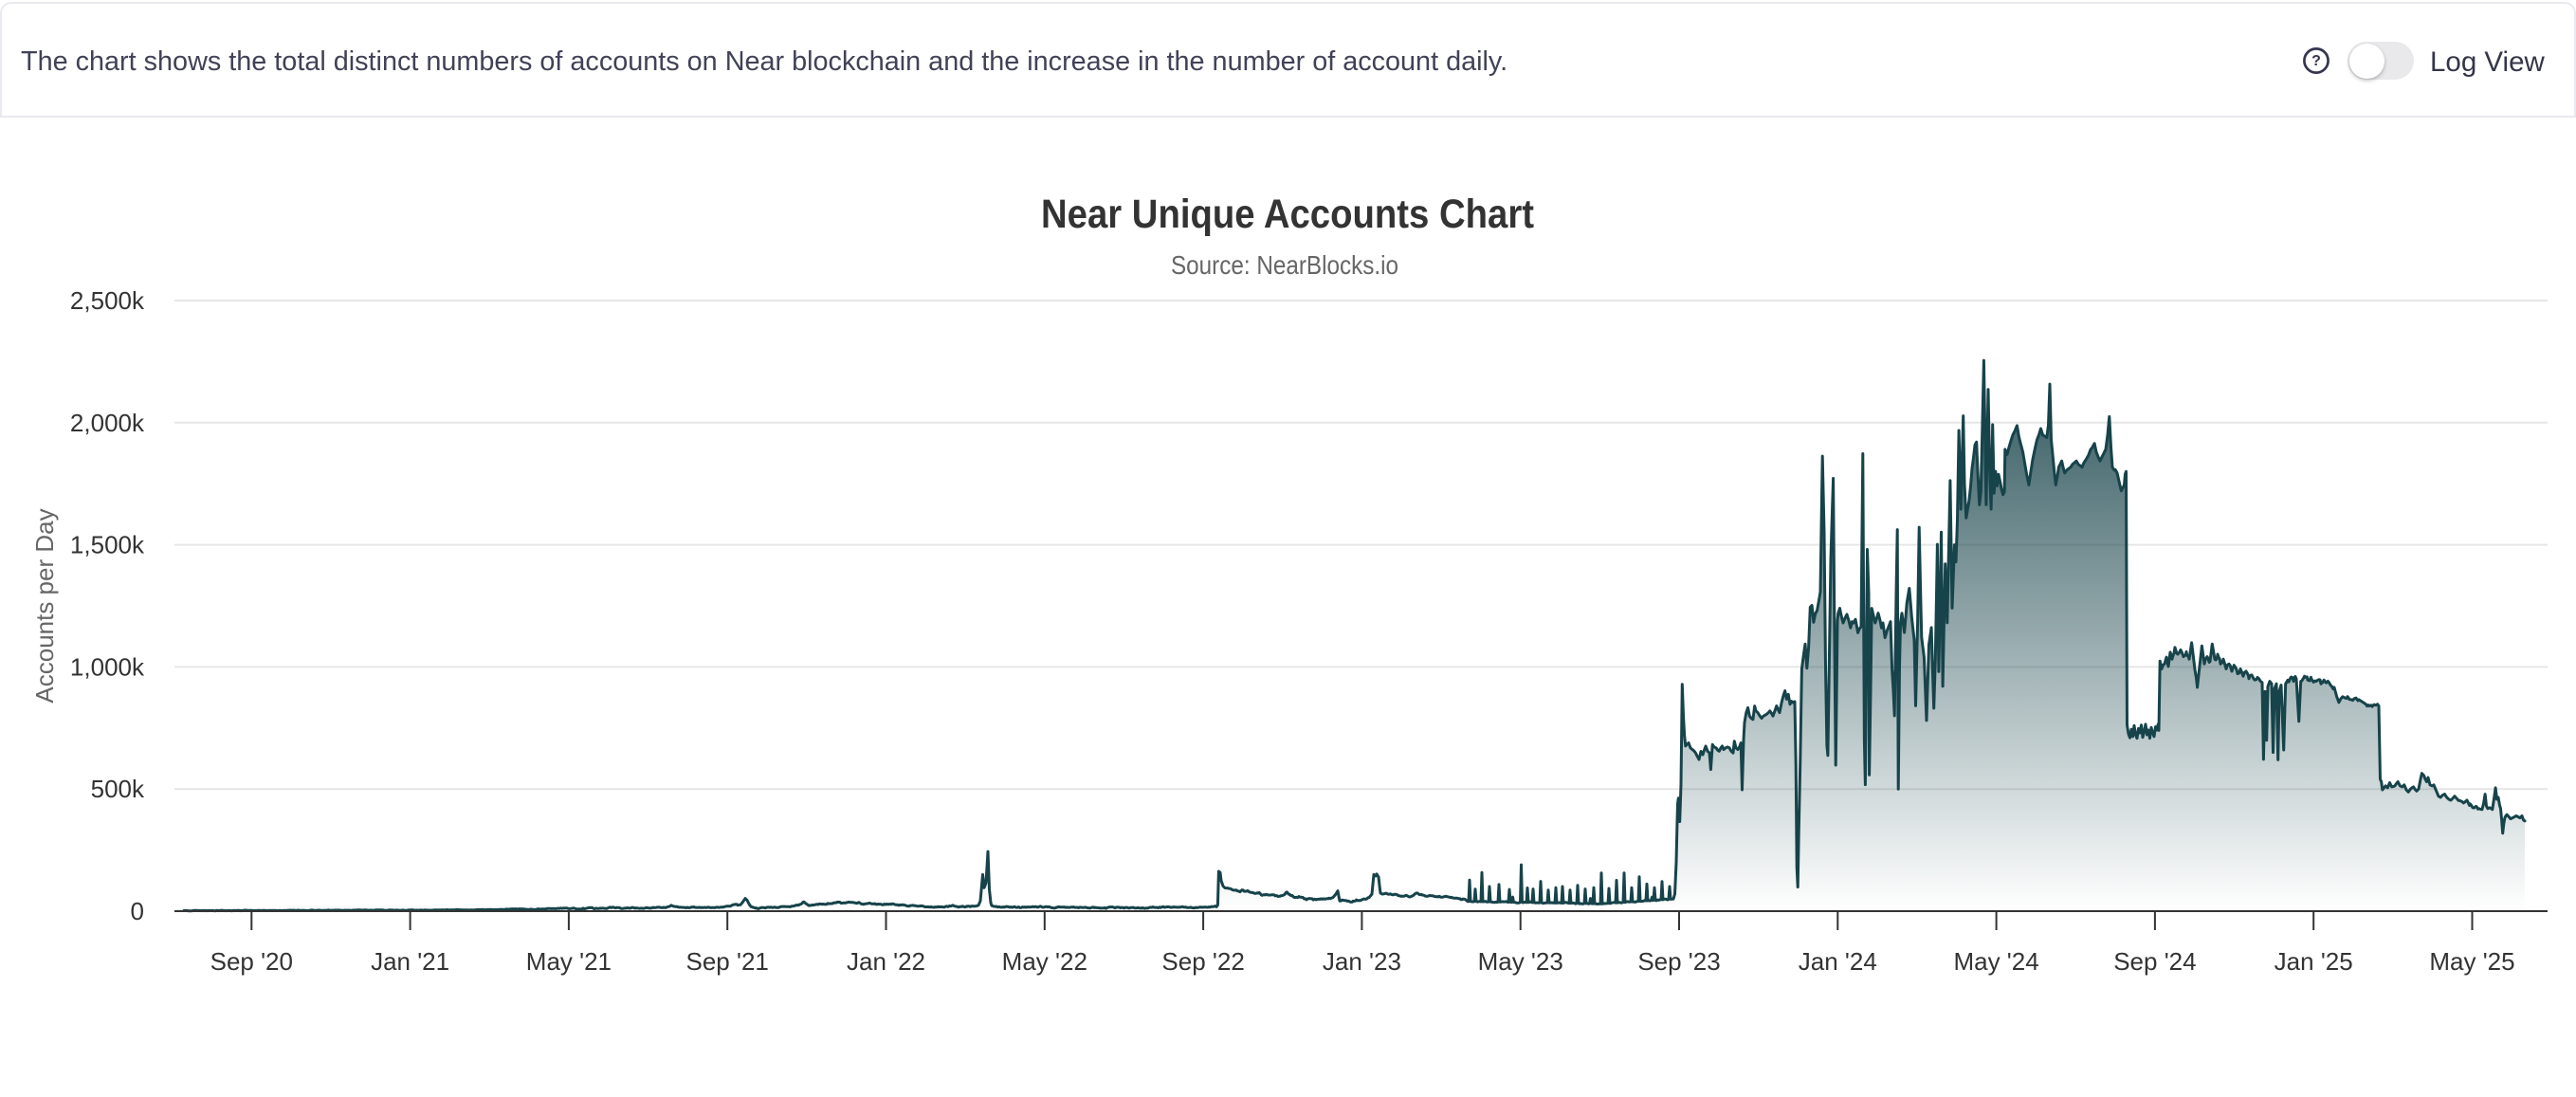 This screenshot has height=1097, width=2576. Describe the element at coordinates (2314, 962) in the screenshot. I see `svg-text: Jan '25` at that location.